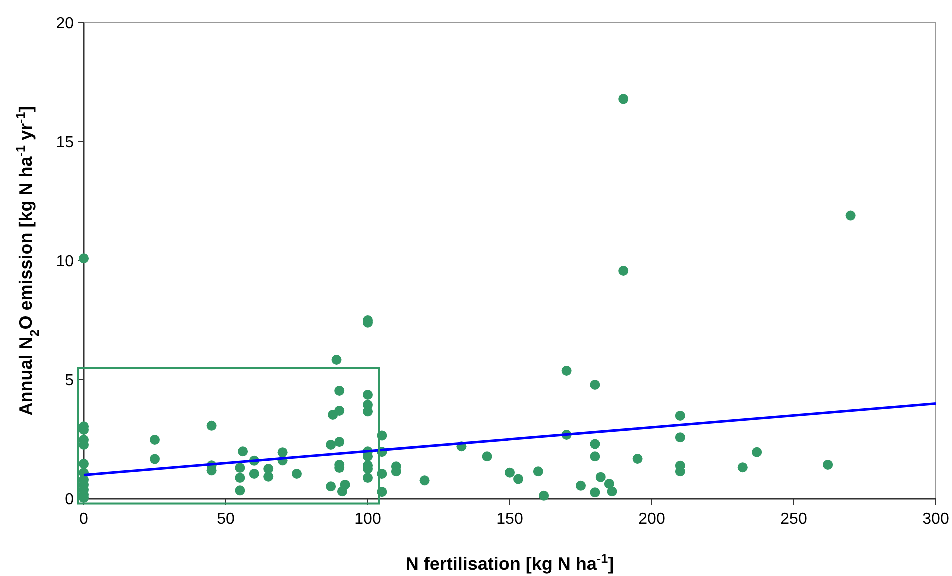 This screenshot has width=952, height=576. I want to click on x-tick-label: 150, so click(510, 519).